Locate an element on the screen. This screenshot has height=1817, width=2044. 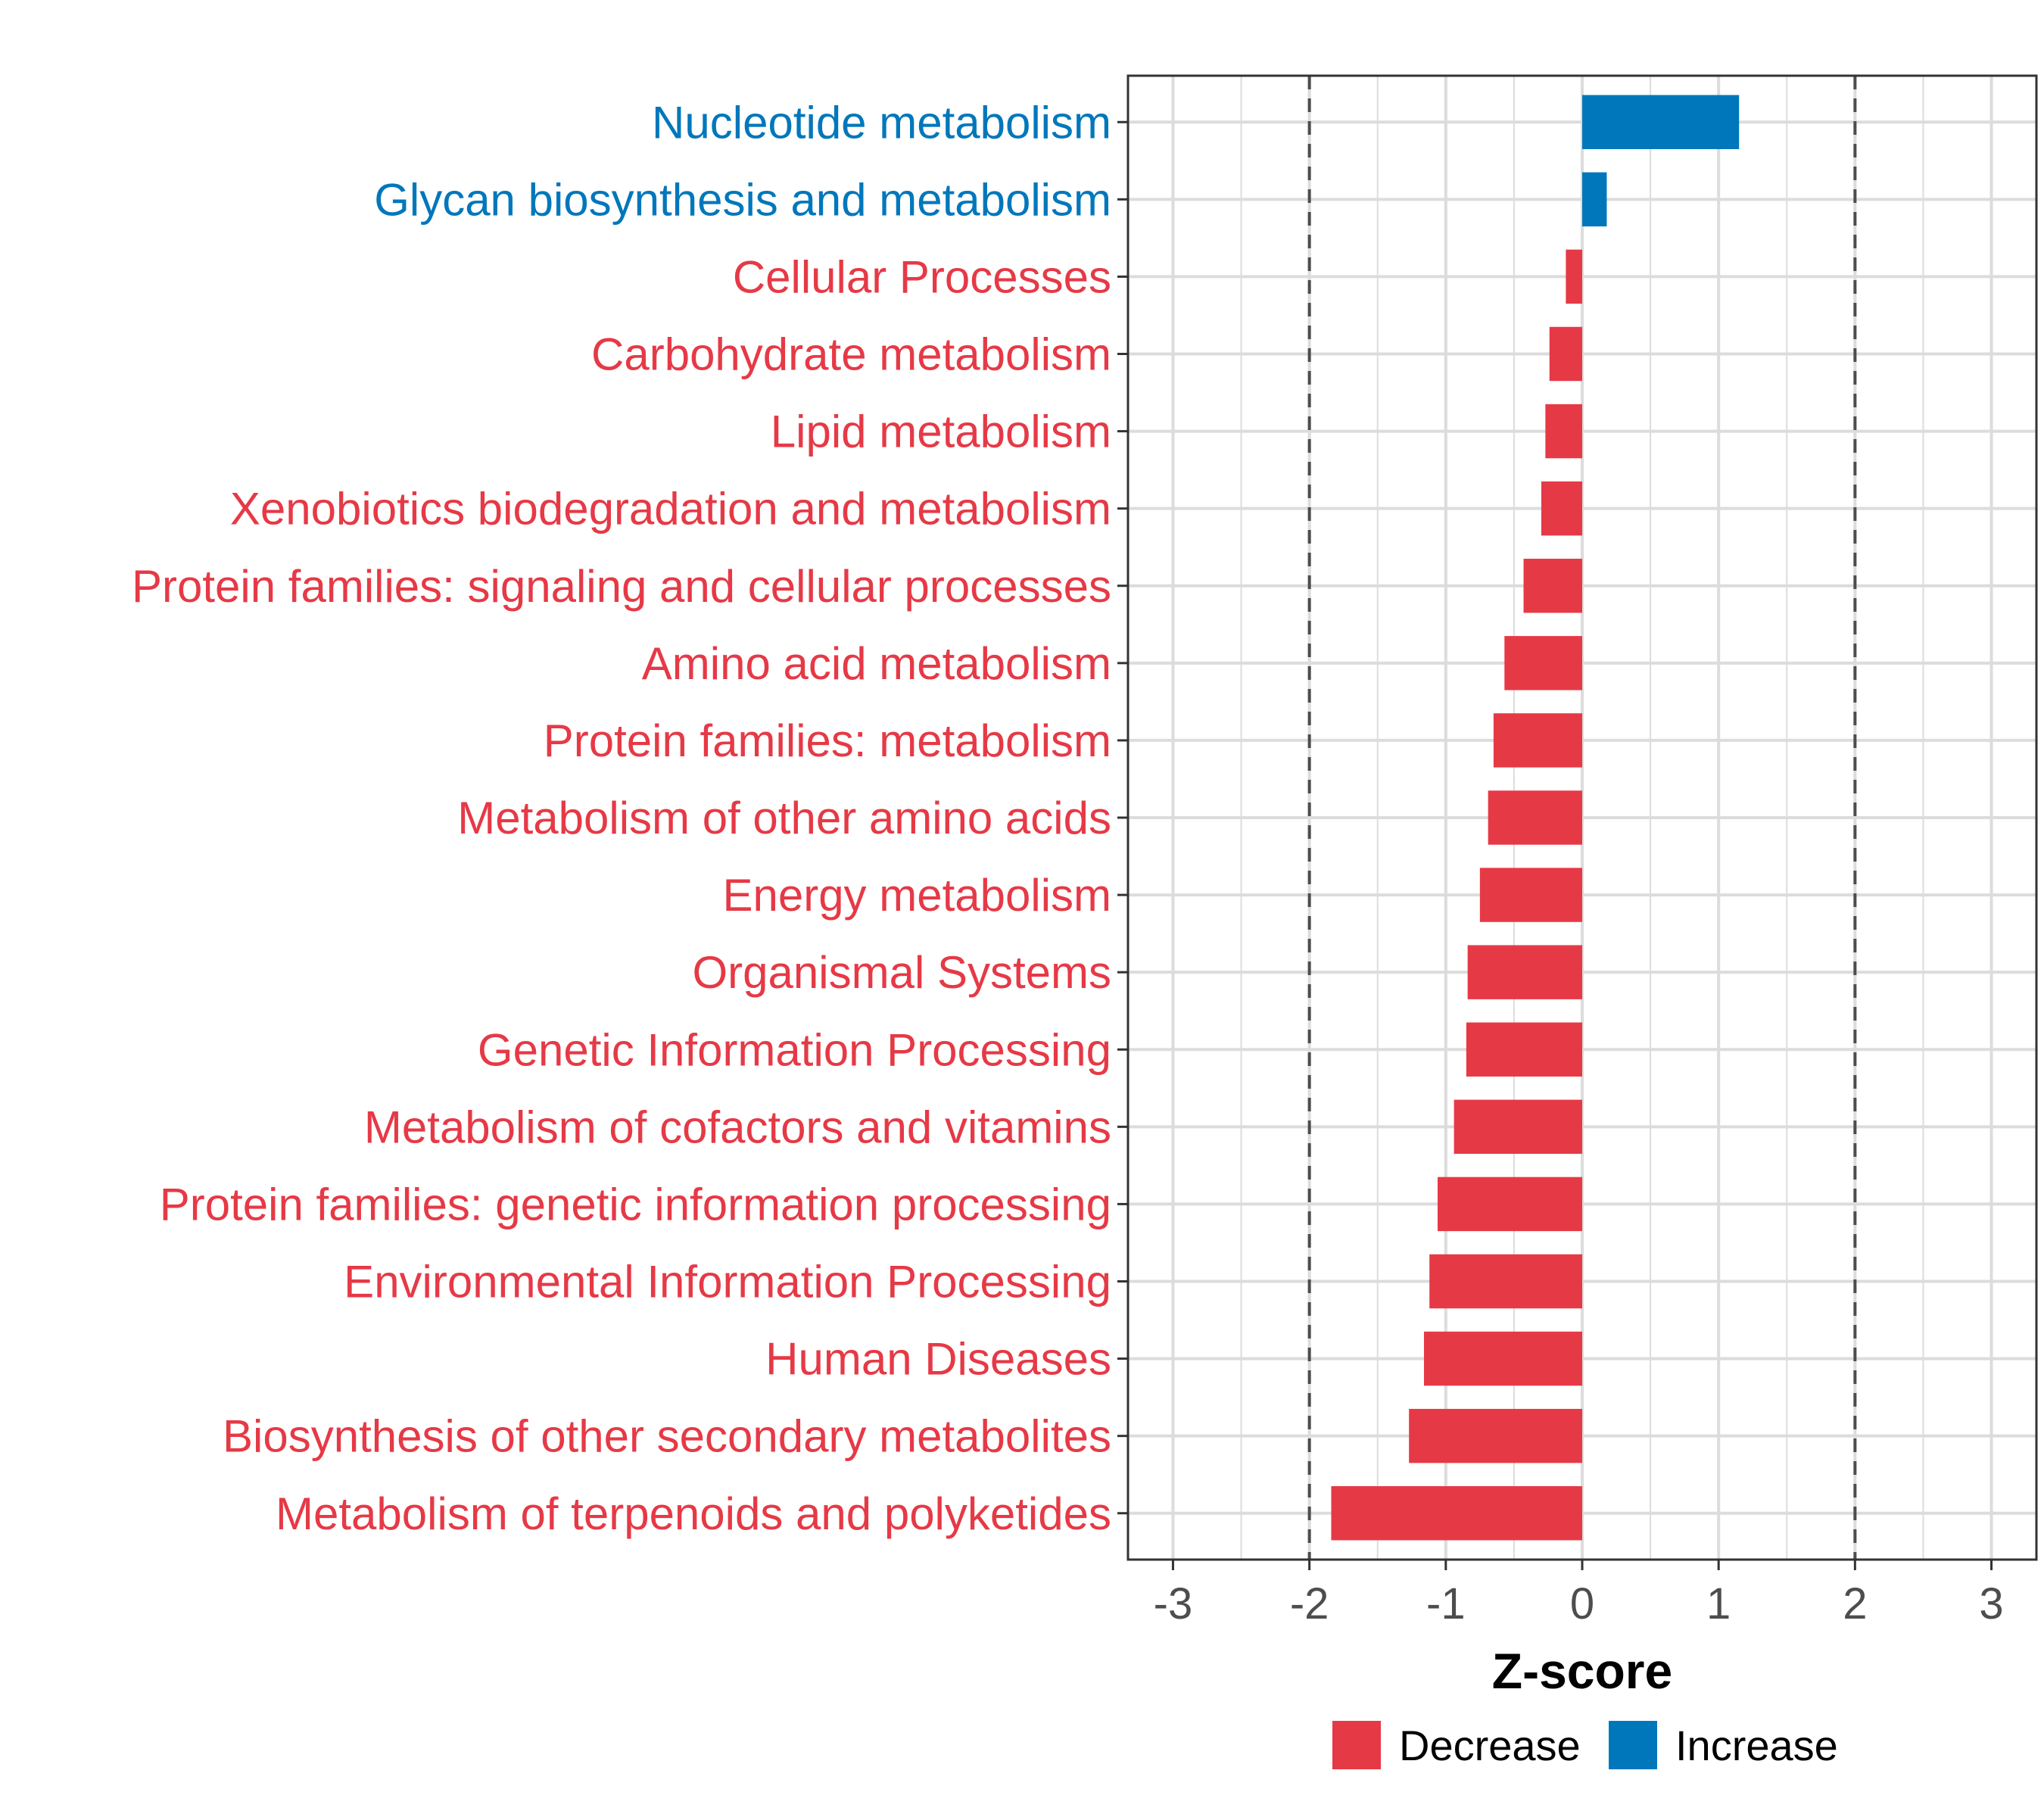
category-label: Protein families: metabolism is located at coordinates (827, 740).